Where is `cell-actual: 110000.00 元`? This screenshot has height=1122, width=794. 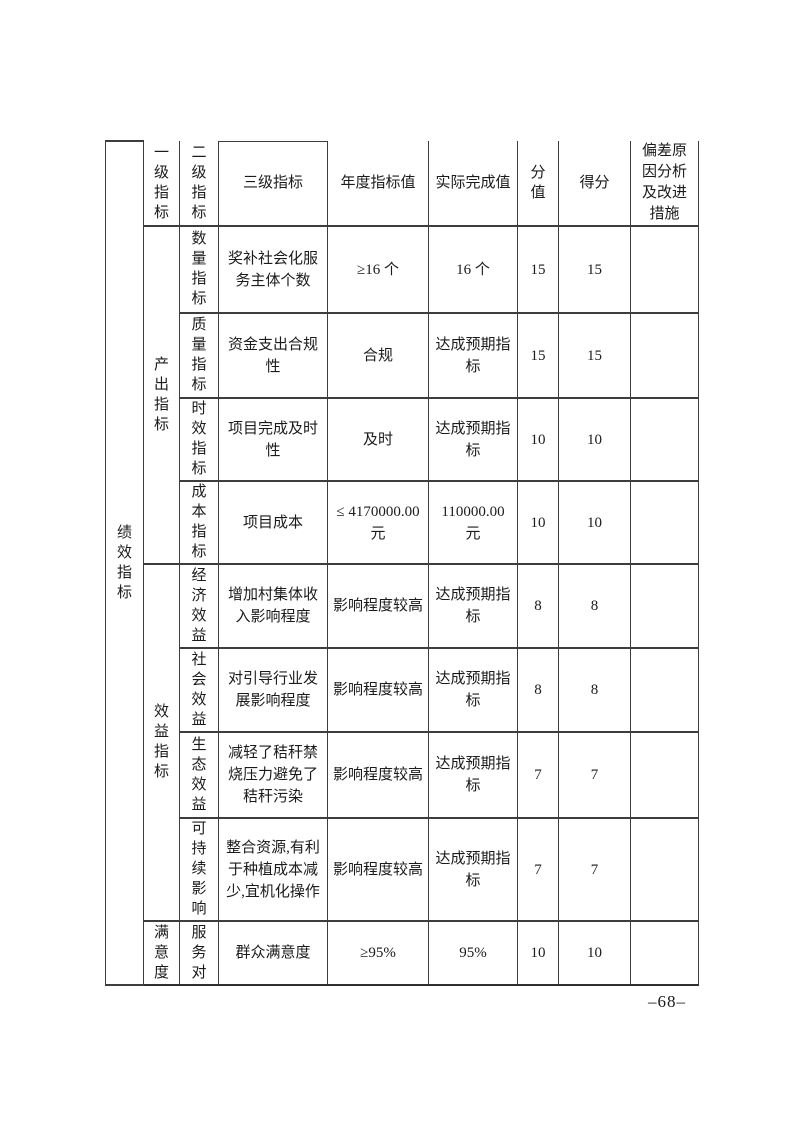 cell-actual: 110000.00 元 is located at coordinates (473, 522).